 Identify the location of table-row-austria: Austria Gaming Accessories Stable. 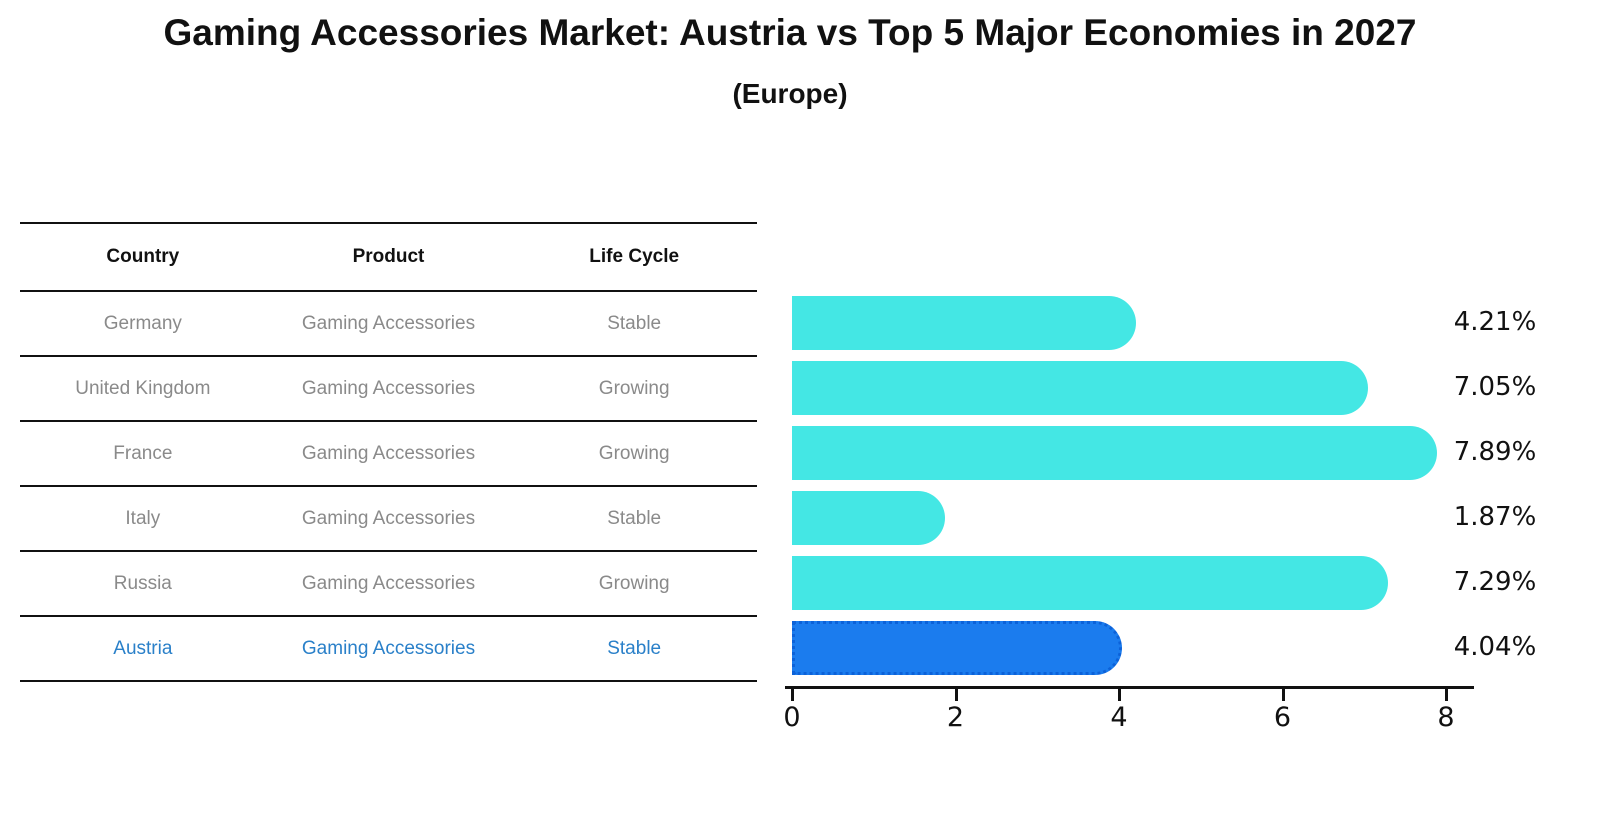
(388, 649).